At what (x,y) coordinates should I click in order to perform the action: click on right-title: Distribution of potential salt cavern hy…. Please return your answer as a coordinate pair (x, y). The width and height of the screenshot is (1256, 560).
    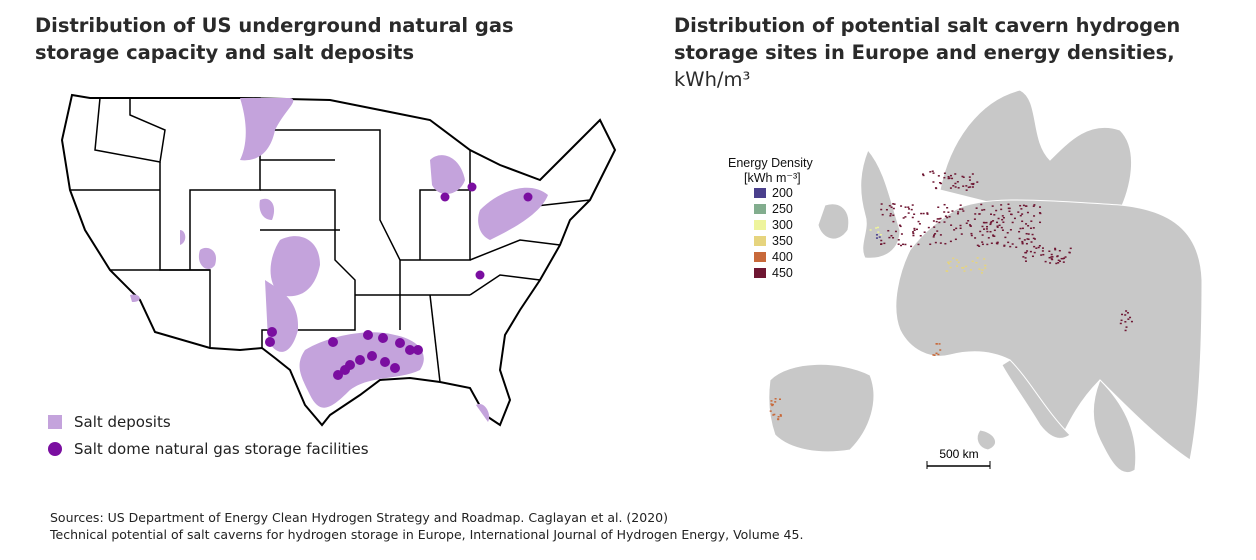
    Looking at the image, I should click on (964, 52).